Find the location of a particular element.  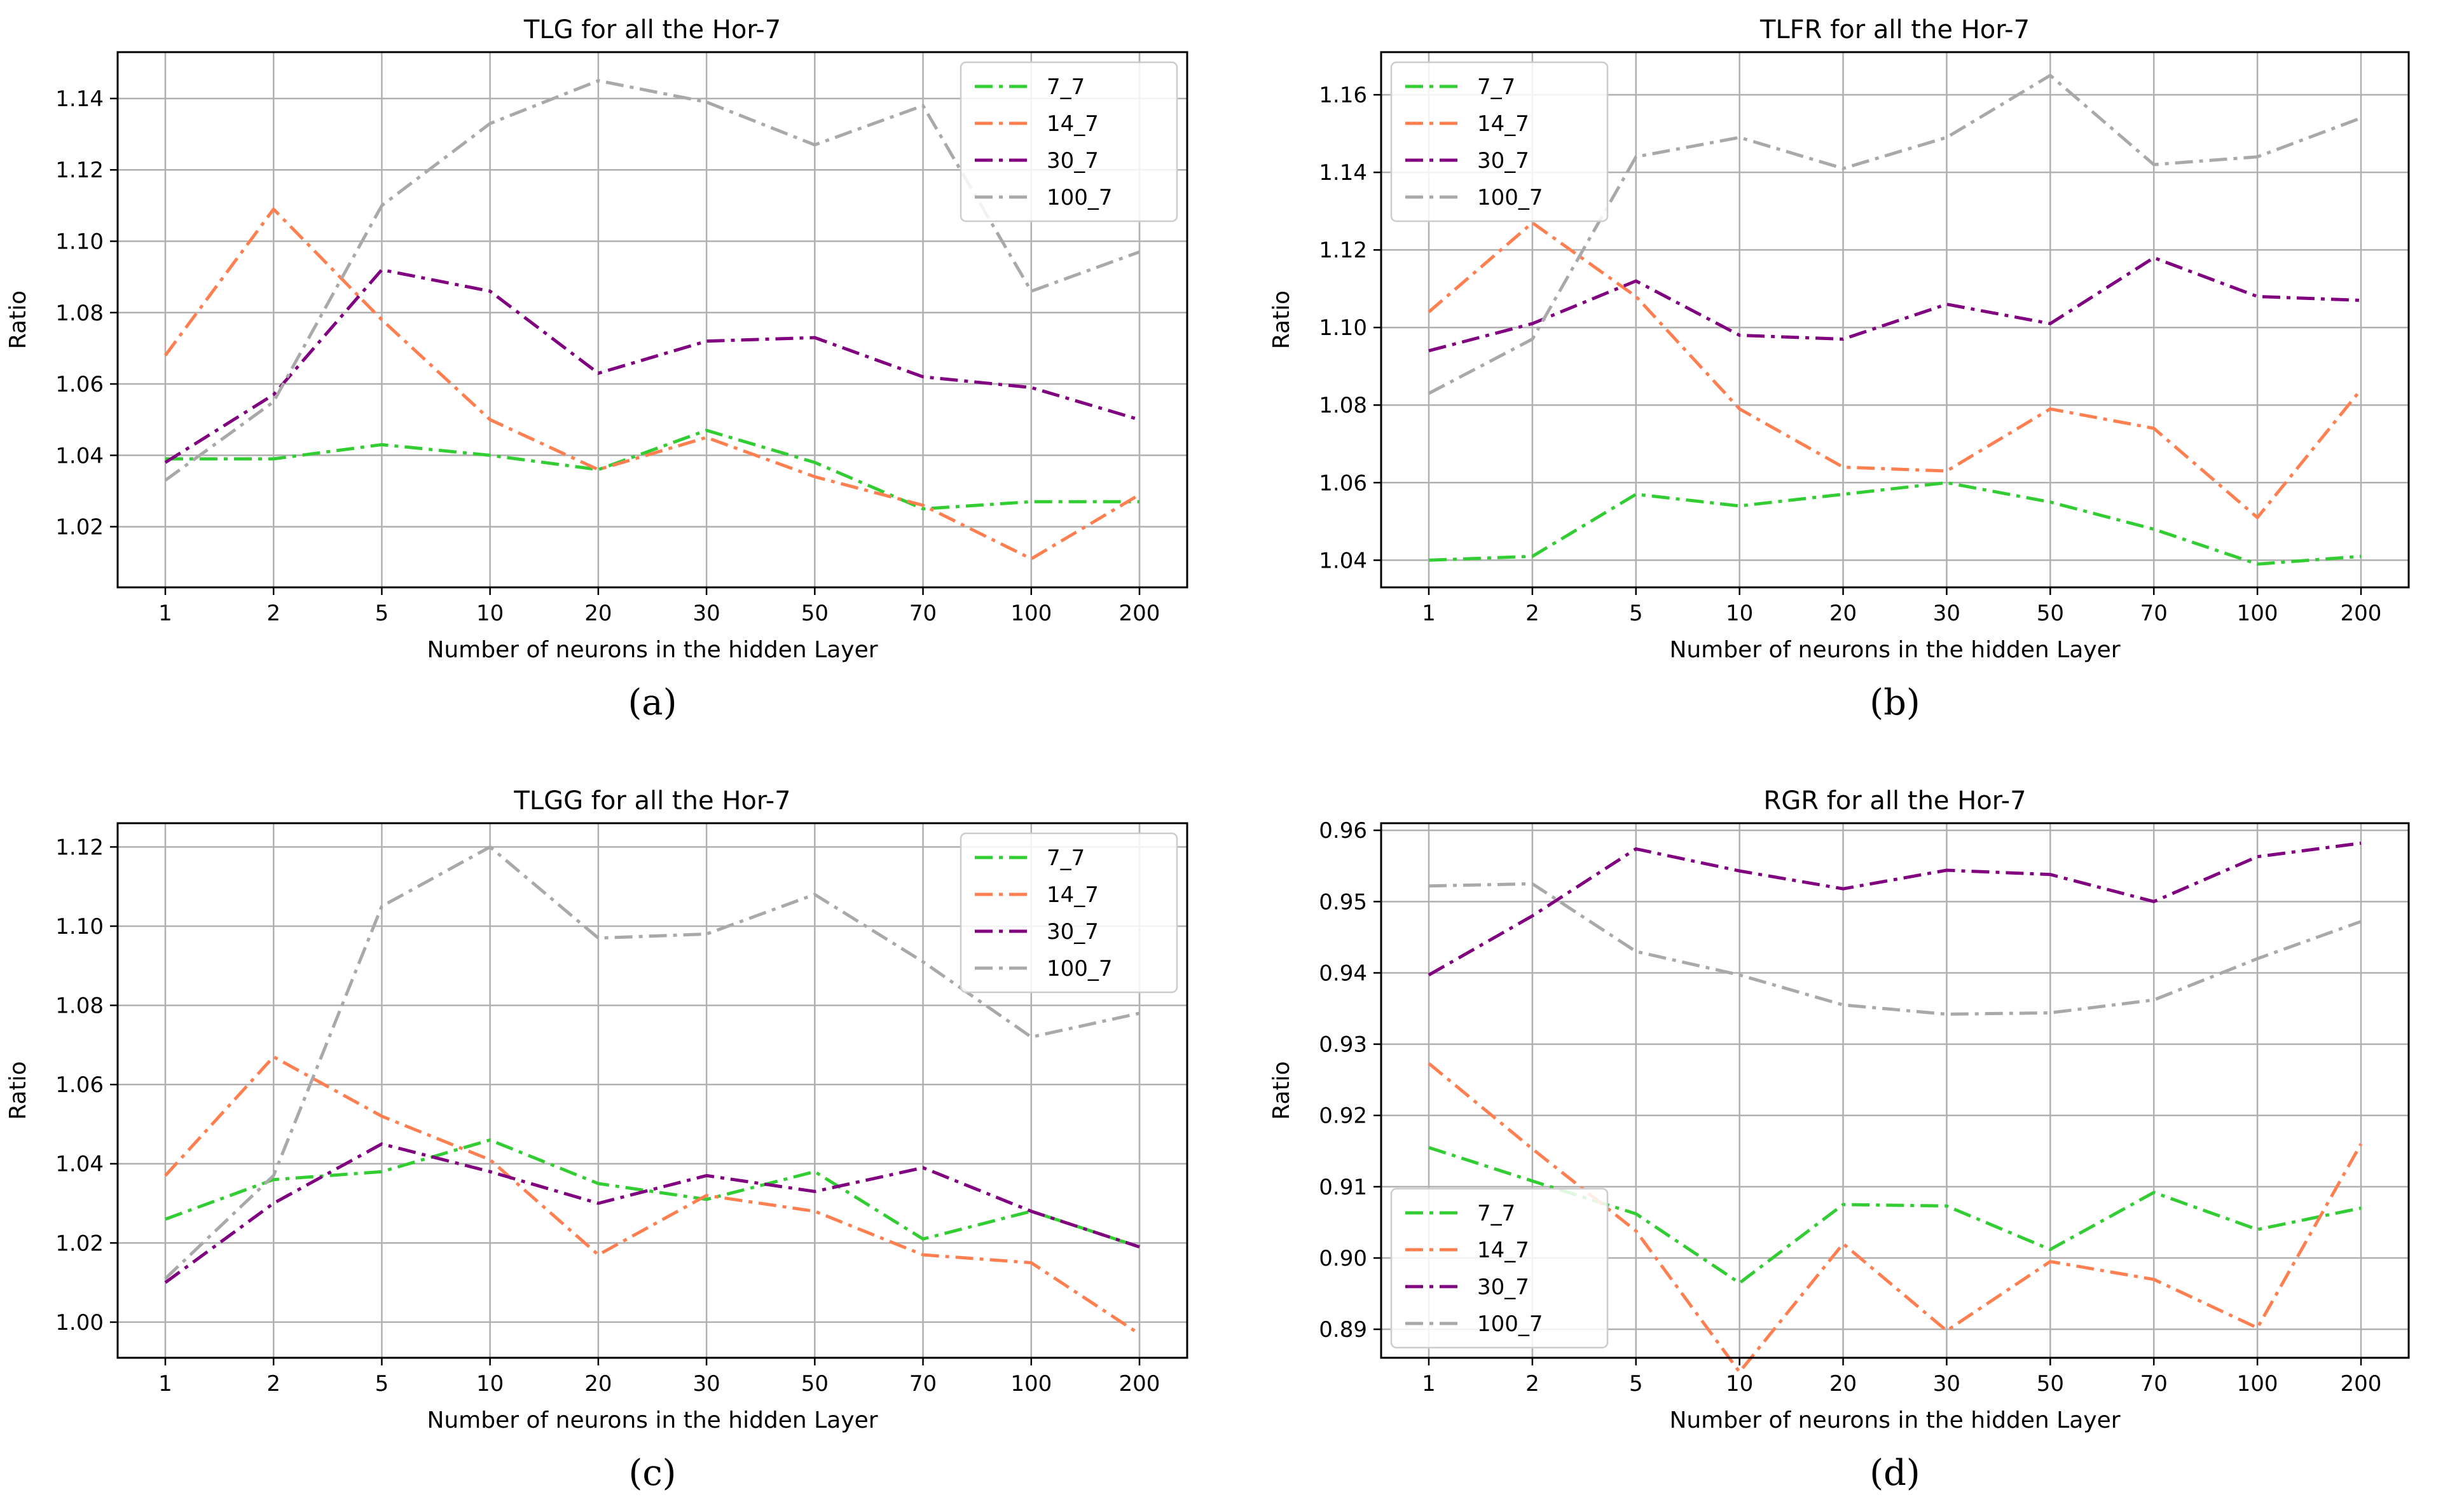

panel-caption: (c) is located at coordinates (652, 1473).